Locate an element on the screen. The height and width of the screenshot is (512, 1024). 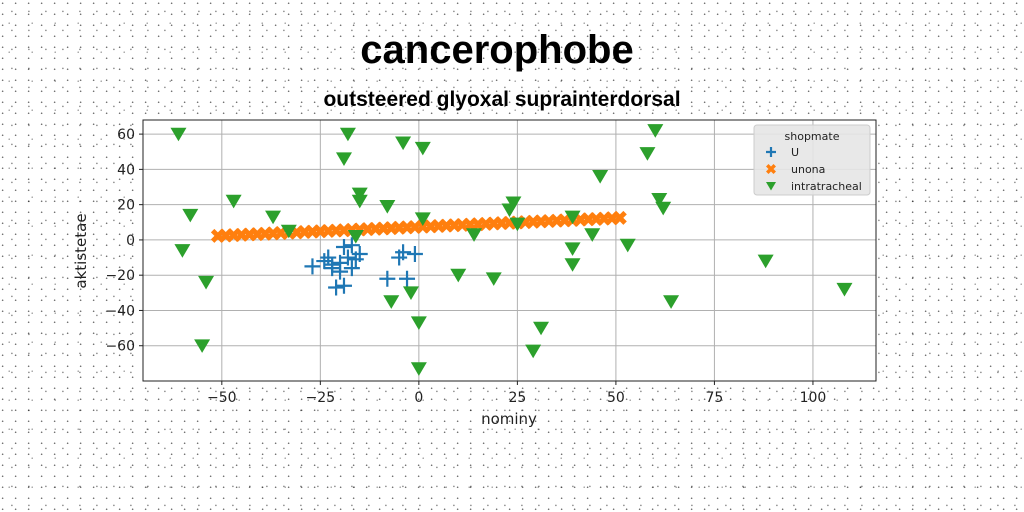
y-tick-label: −20 is located at coordinates (120, 276).